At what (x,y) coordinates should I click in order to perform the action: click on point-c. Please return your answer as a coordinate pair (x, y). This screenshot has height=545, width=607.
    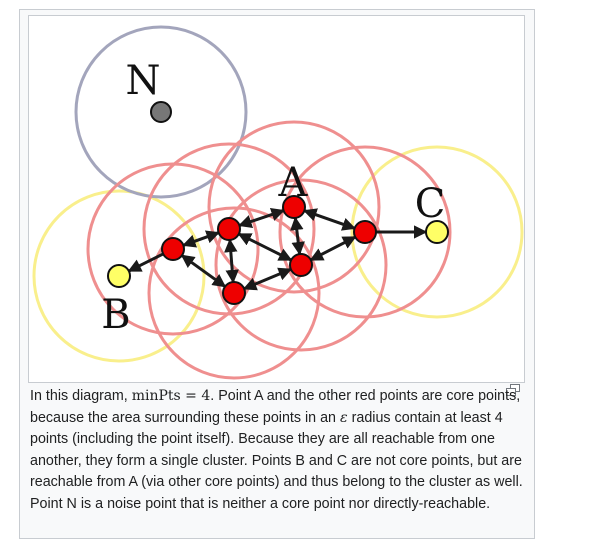
    Looking at the image, I should click on (437, 232).